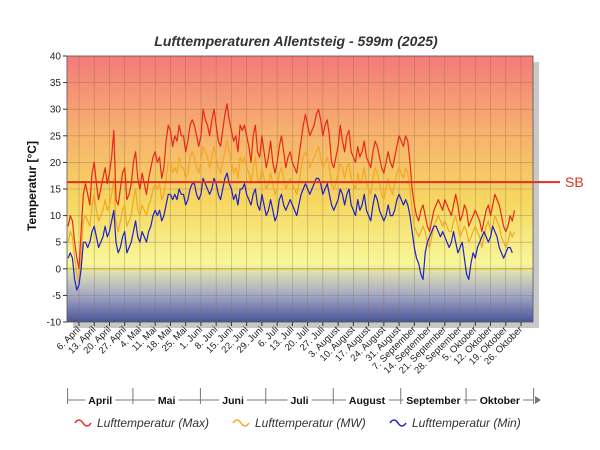 Image resolution: width=600 pixels, height=450 pixels. Describe the element at coordinates (466, 423) in the screenshot. I see `legend-label: Lufttemperatur (Min)` at that location.